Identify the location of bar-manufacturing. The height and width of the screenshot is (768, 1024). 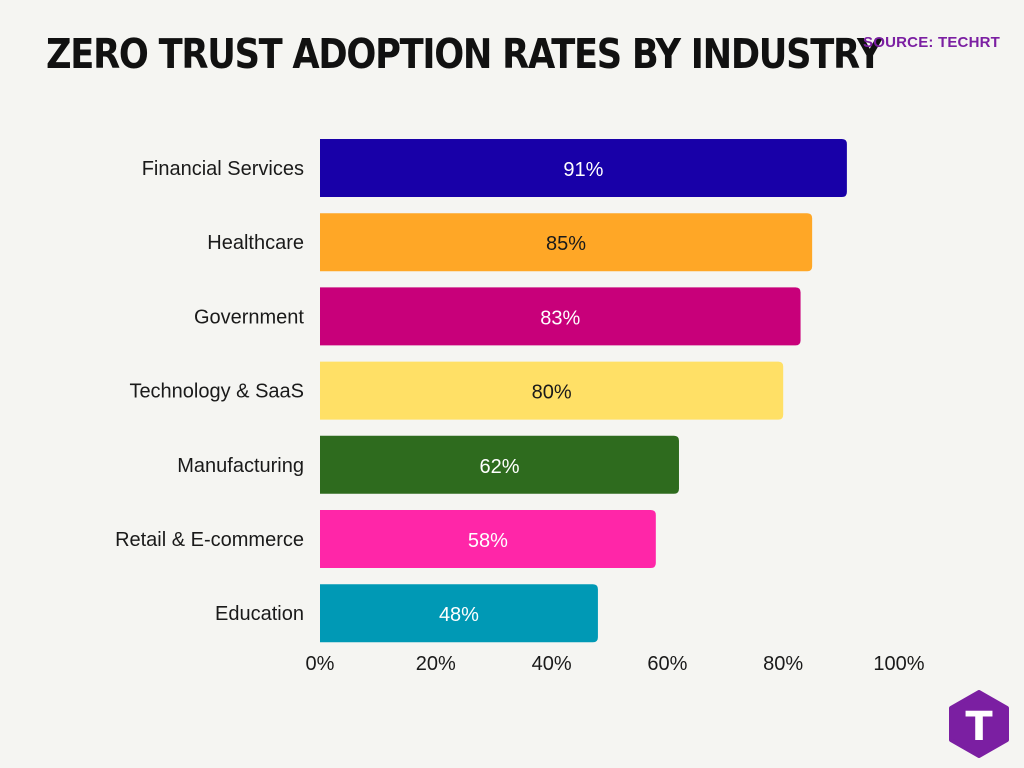
(499, 464).